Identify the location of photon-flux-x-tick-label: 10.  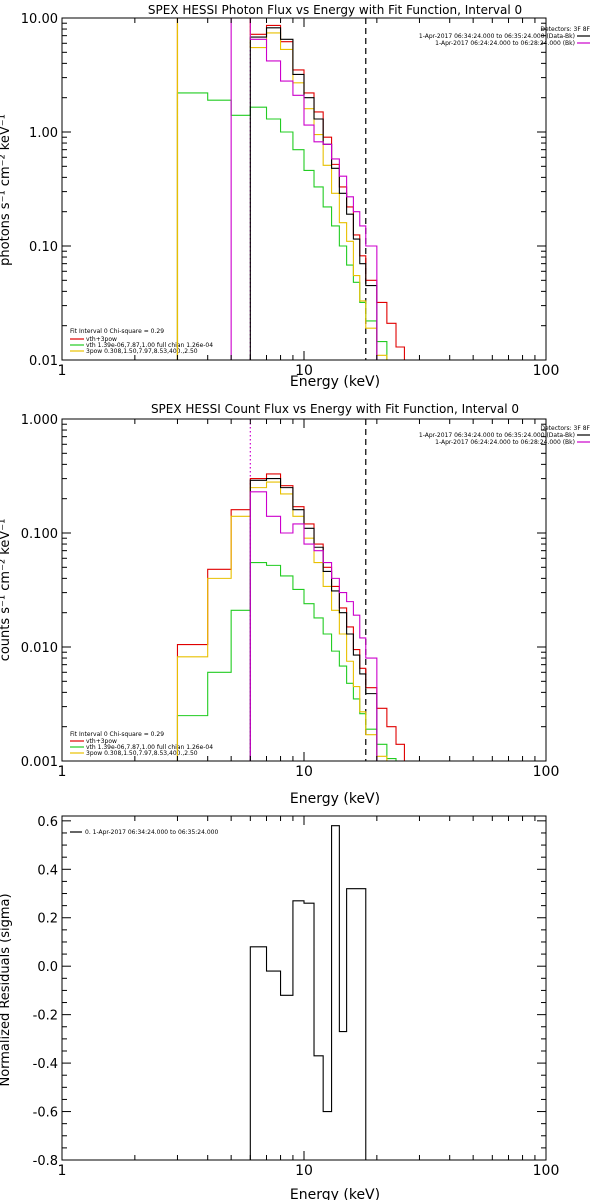
(304, 371).